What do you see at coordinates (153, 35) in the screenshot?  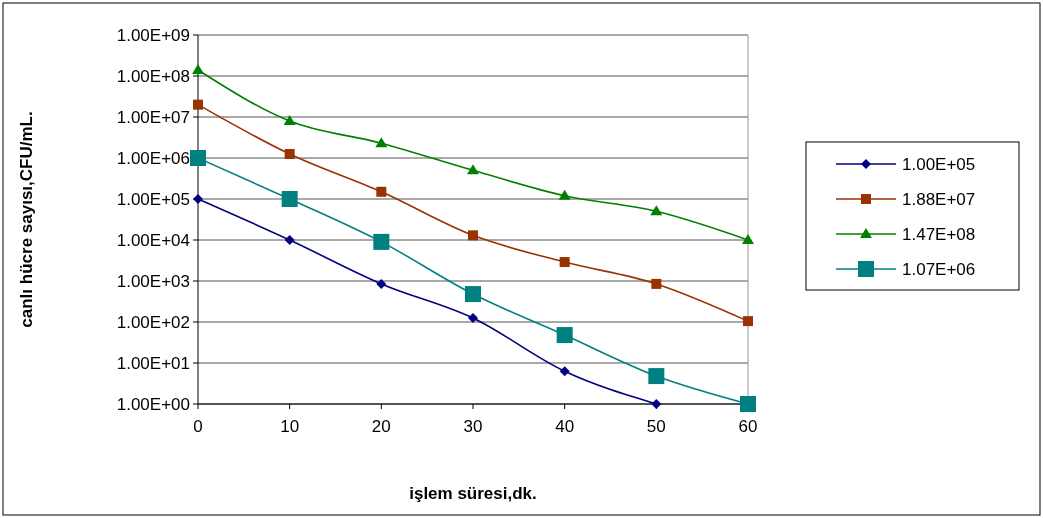 I see `y-tick-label: 1.00E+09` at bounding box center [153, 35].